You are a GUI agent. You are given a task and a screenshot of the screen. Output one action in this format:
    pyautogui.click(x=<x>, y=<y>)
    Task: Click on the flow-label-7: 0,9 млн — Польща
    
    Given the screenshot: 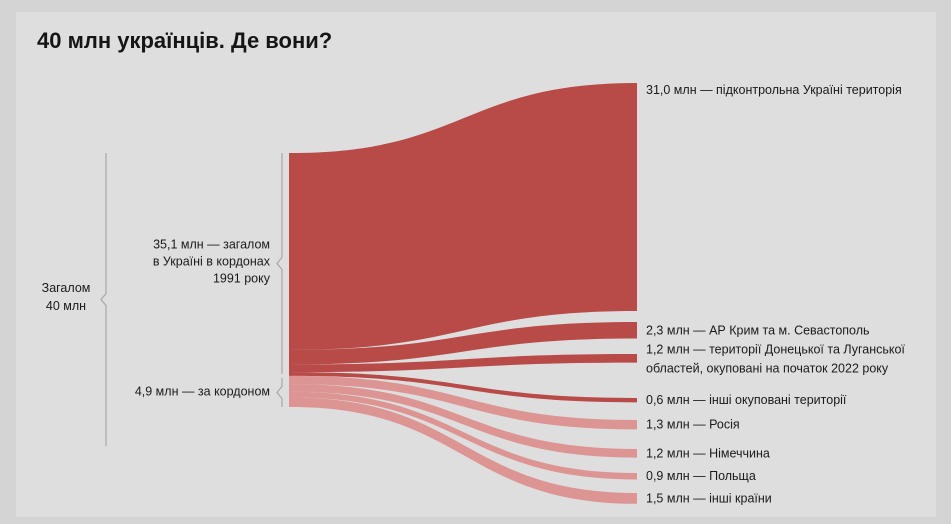 What is the action you would take?
    pyautogui.click(x=701, y=476)
    